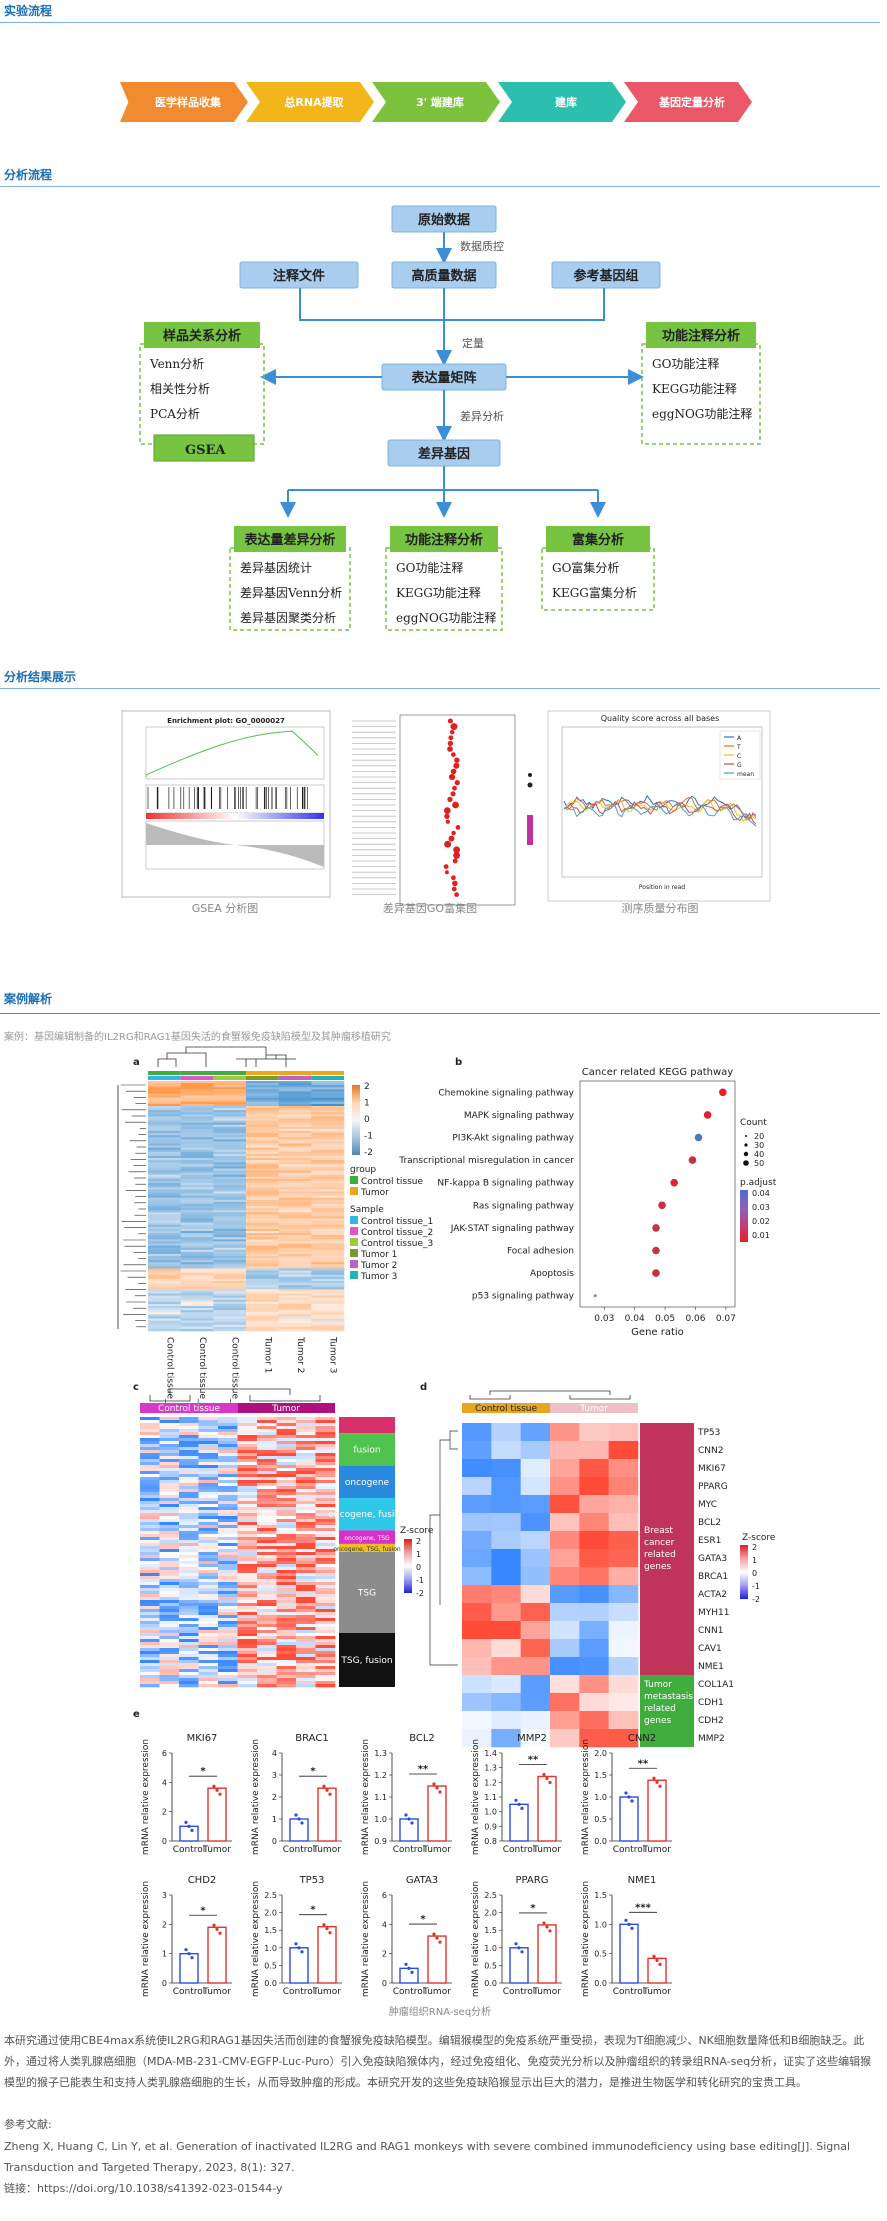 This screenshot has width=887, height=2221. I want to click on sample-relation-header, so click(202, 335).